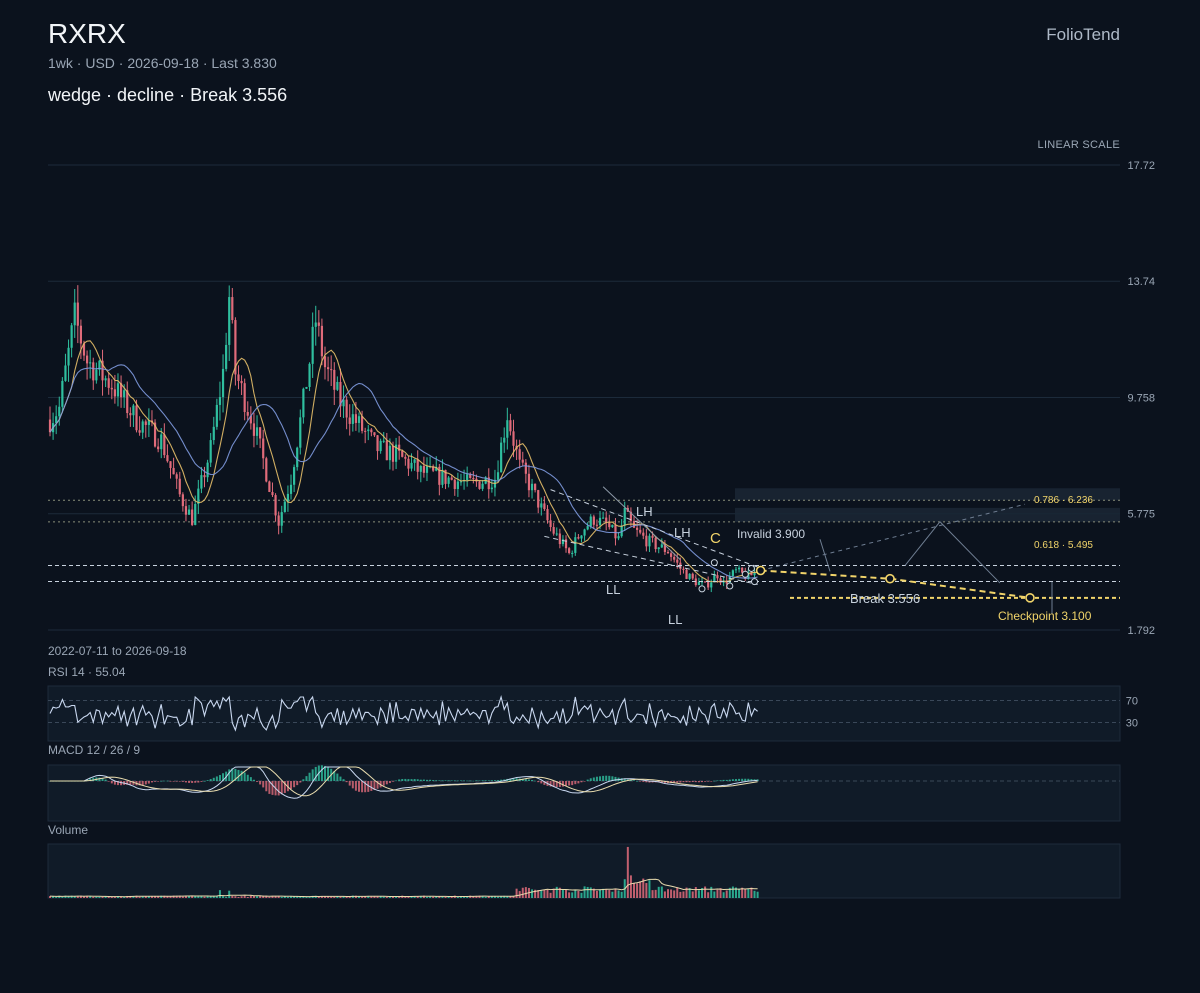 This screenshot has width=1200, height=993. I want to click on rsi-title: RSI 14 · 55.04, so click(87, 672).